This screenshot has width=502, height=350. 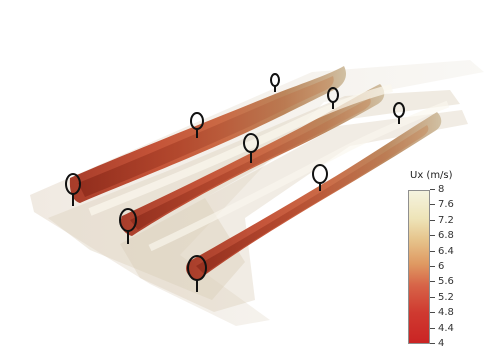 What do you see at coordinates (446, 313) in the screenshot?
I see `colorbar-tick-label: 4.8` at bounding box center [446, 313].